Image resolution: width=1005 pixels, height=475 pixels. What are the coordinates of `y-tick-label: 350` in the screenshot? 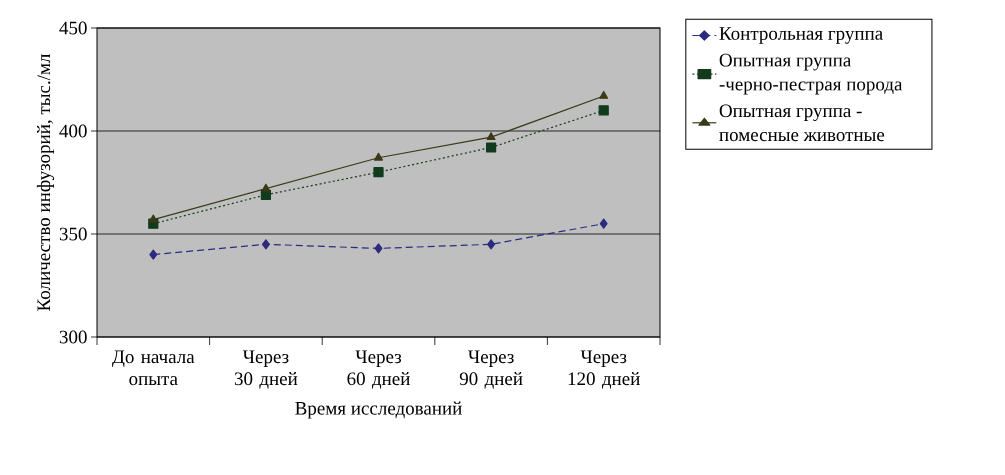 It's located at (73, 234).